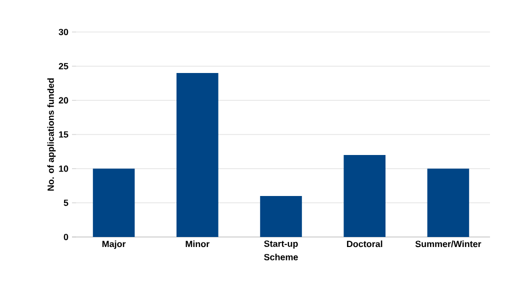 This screenshot has height=301, width=508. Describe the element at coordinates (63, 168) in the screenshot. I see `y-tick-label: 10` at that location.